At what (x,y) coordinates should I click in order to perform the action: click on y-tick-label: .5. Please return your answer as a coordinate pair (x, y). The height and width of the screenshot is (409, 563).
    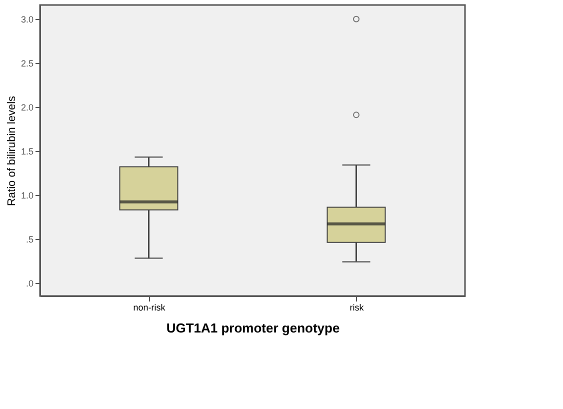
    Looking at the image, I should click on (30, 239).